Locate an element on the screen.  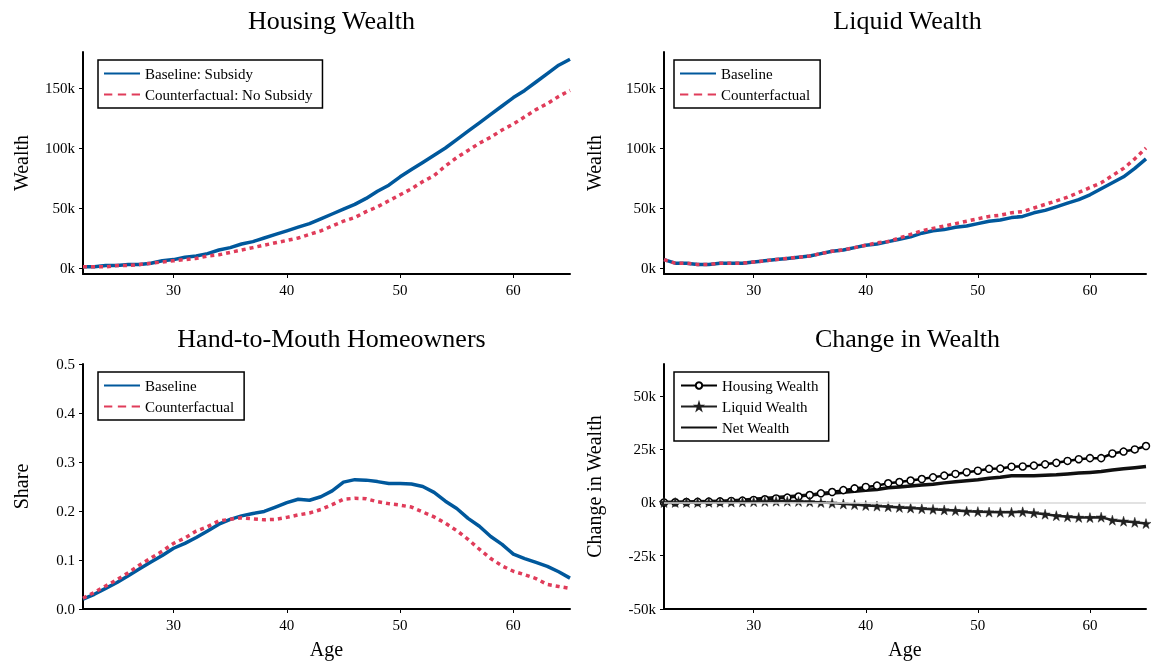
y-tick-label: 0.5 is located at coordinates (65, 364).